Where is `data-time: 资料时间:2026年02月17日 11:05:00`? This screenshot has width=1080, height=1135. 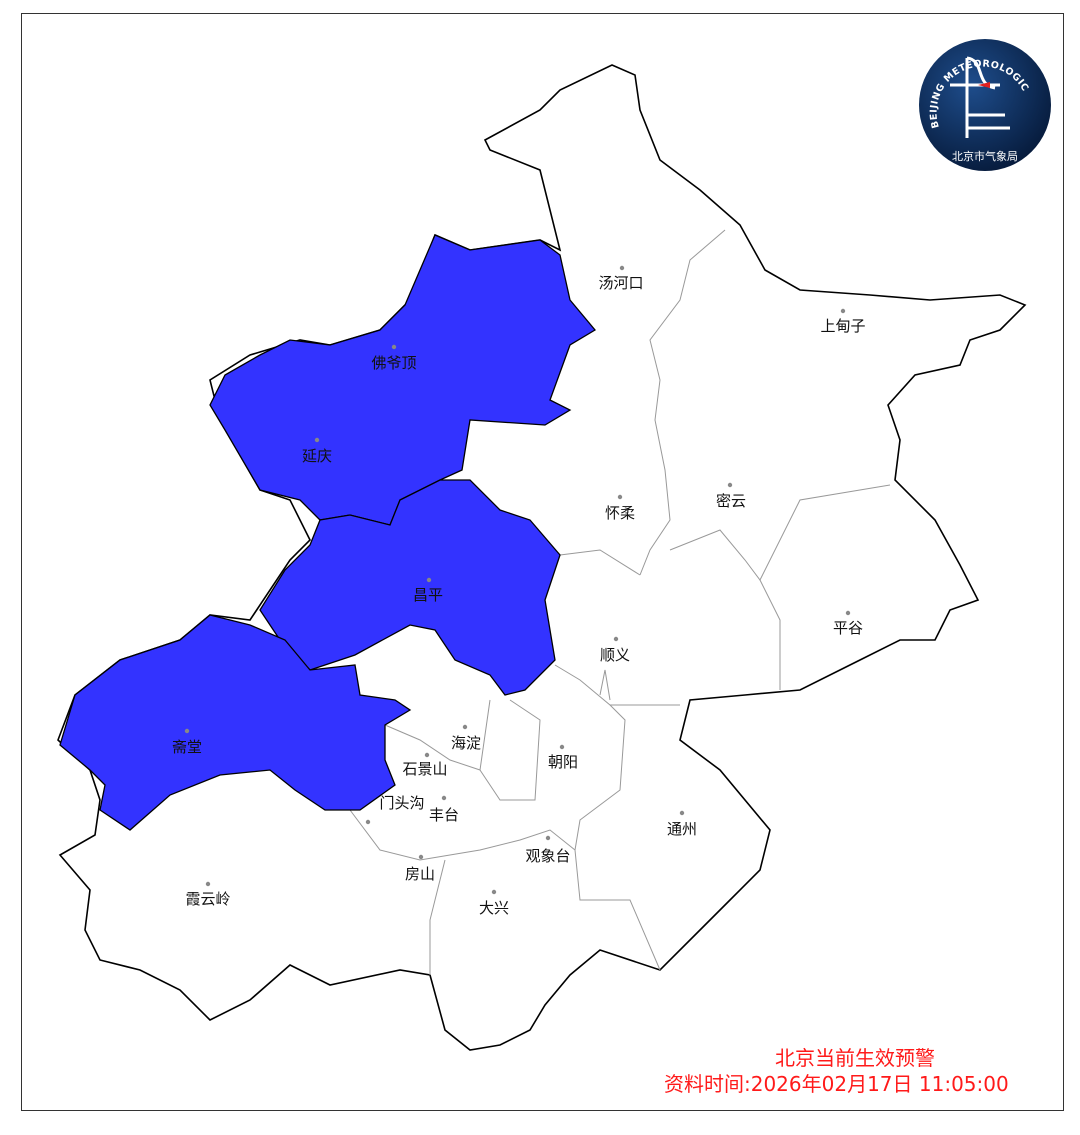 data-time: 资料时间:2026年02月17日 11:05:00 is located at coordinates (836, 1084).